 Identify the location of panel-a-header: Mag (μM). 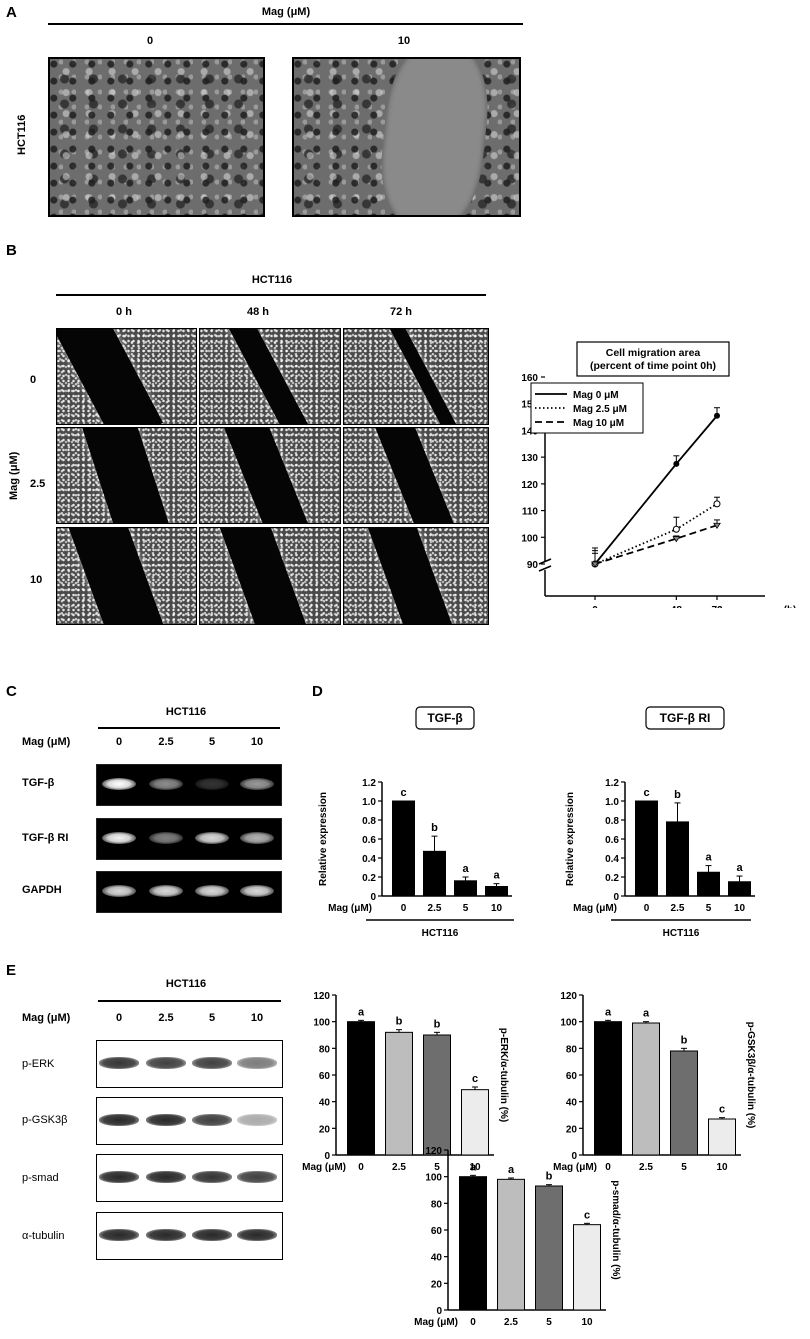
(286, 12).